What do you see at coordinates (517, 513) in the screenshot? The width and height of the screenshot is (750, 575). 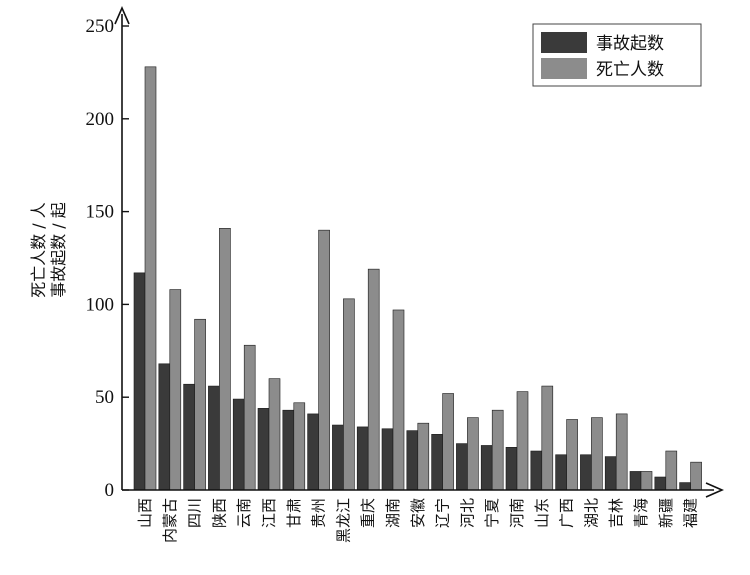 I see `x-tick-label: 河南` at bounding box center [517, 513].